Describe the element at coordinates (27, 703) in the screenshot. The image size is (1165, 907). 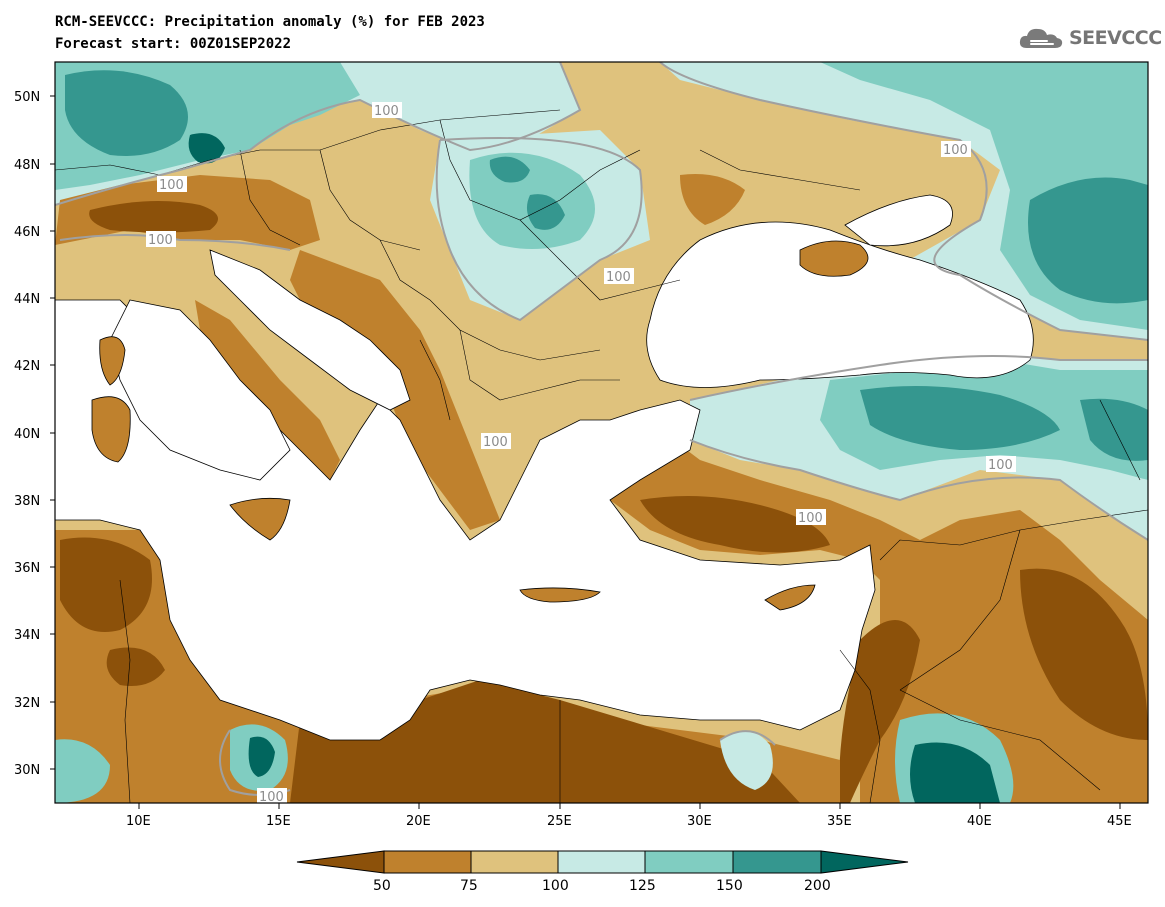
I see `lat-tick-label: 32N` at that location.